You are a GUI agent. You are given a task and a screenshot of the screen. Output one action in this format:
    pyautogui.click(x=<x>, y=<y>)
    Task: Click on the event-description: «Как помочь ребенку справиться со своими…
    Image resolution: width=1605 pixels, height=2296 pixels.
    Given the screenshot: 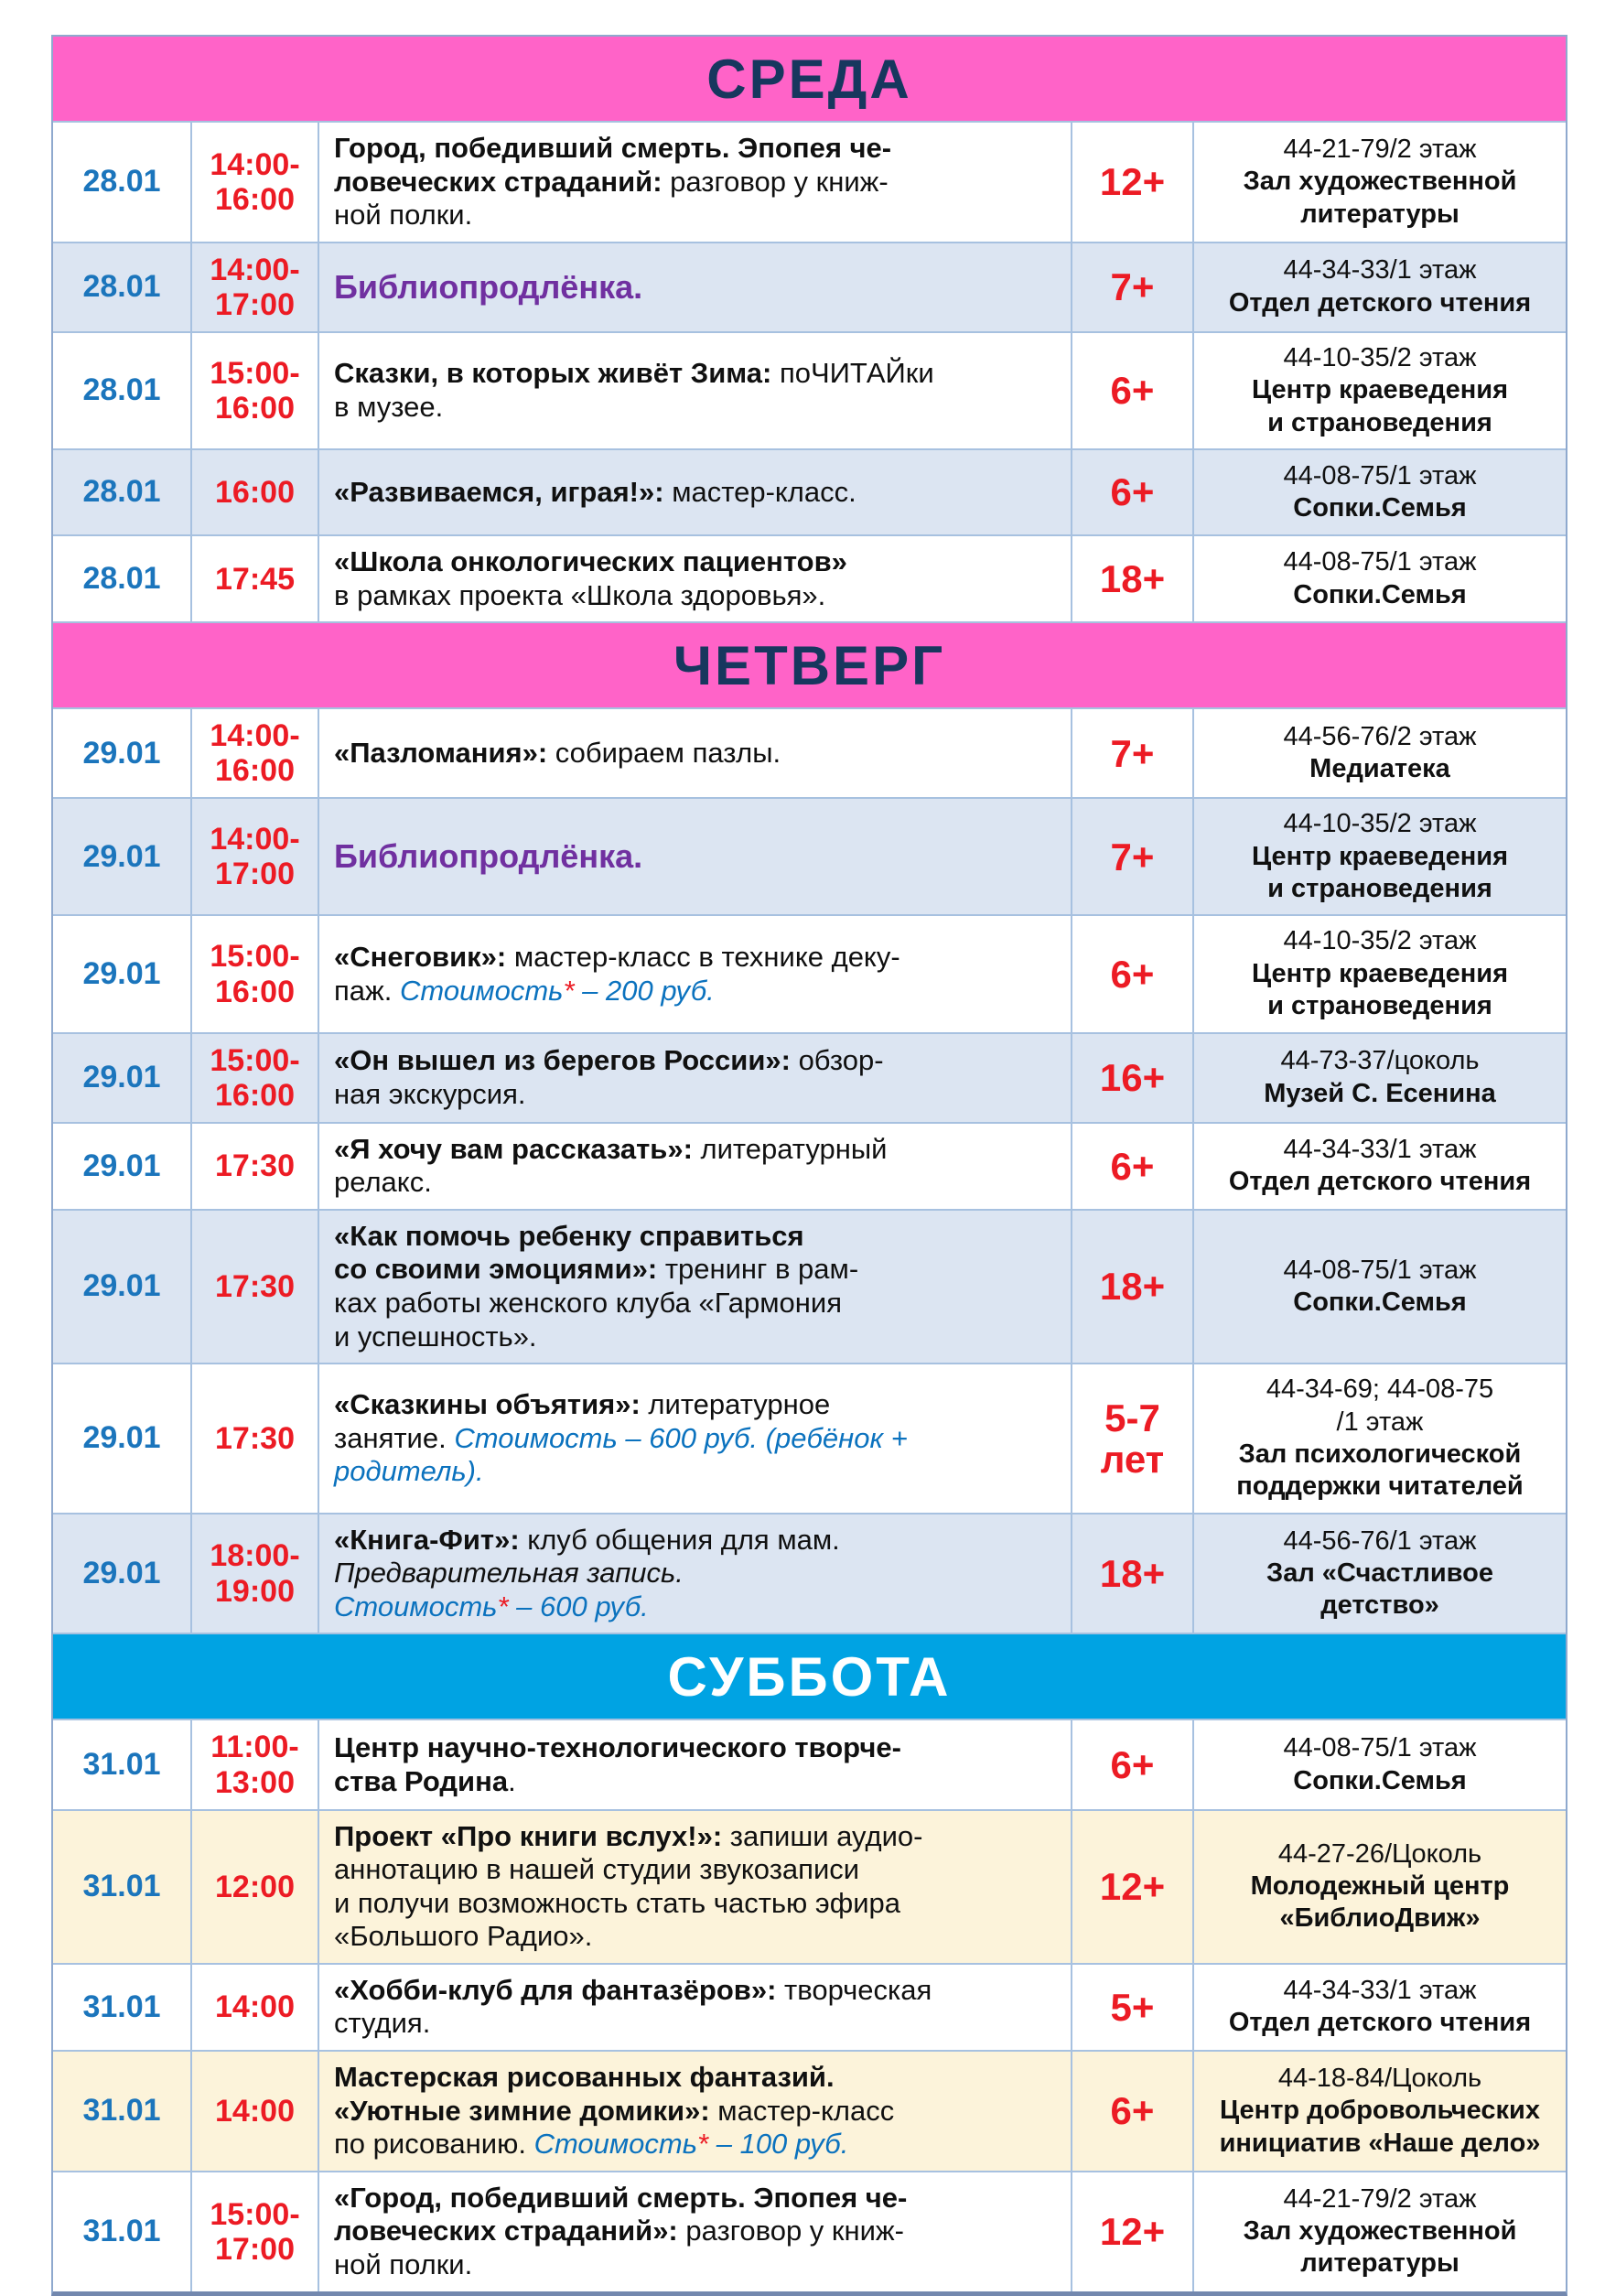 What is the action you would take?
    pyautogui.click(x=695, y=1287)
    